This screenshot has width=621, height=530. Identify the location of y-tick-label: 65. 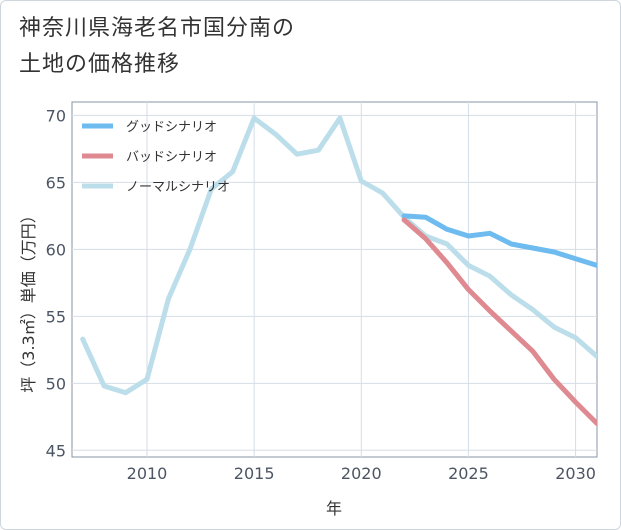
(56, 182).